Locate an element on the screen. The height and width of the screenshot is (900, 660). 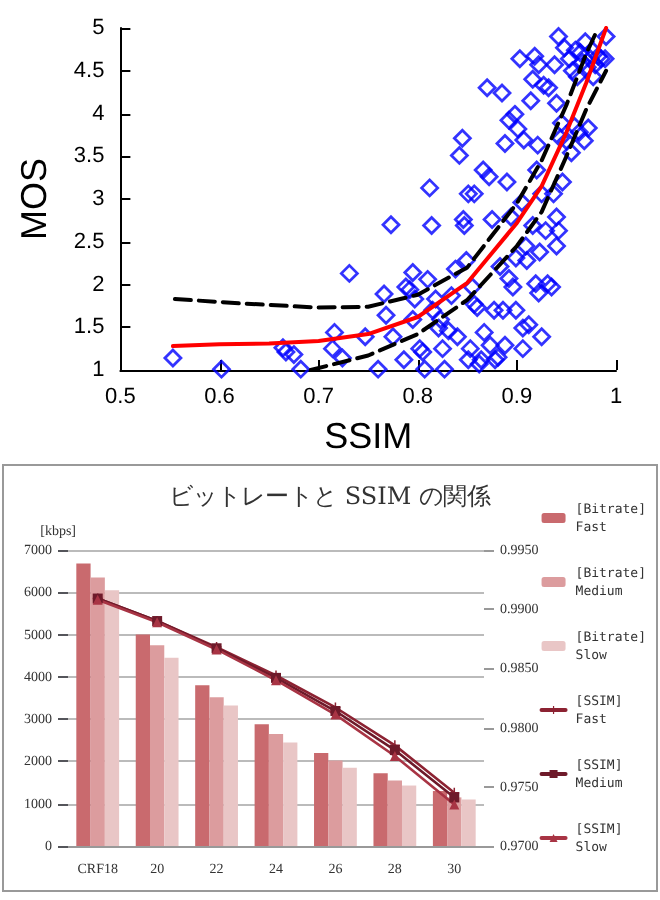
chart-title: ビットレートと SSIM の関係 is located at coordinates (330, 496).